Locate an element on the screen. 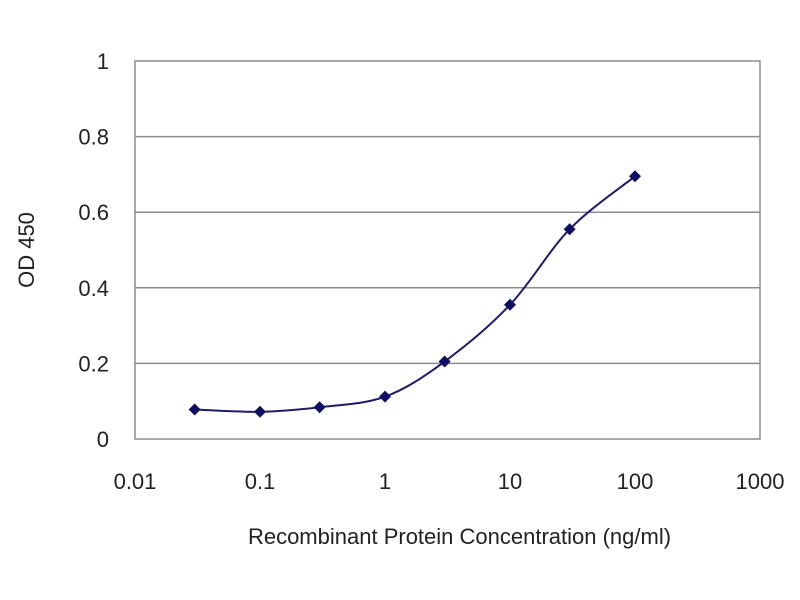 This screenshot has height=600, width=800. x-tick-label: 100 is located at coordinates (635, 481).